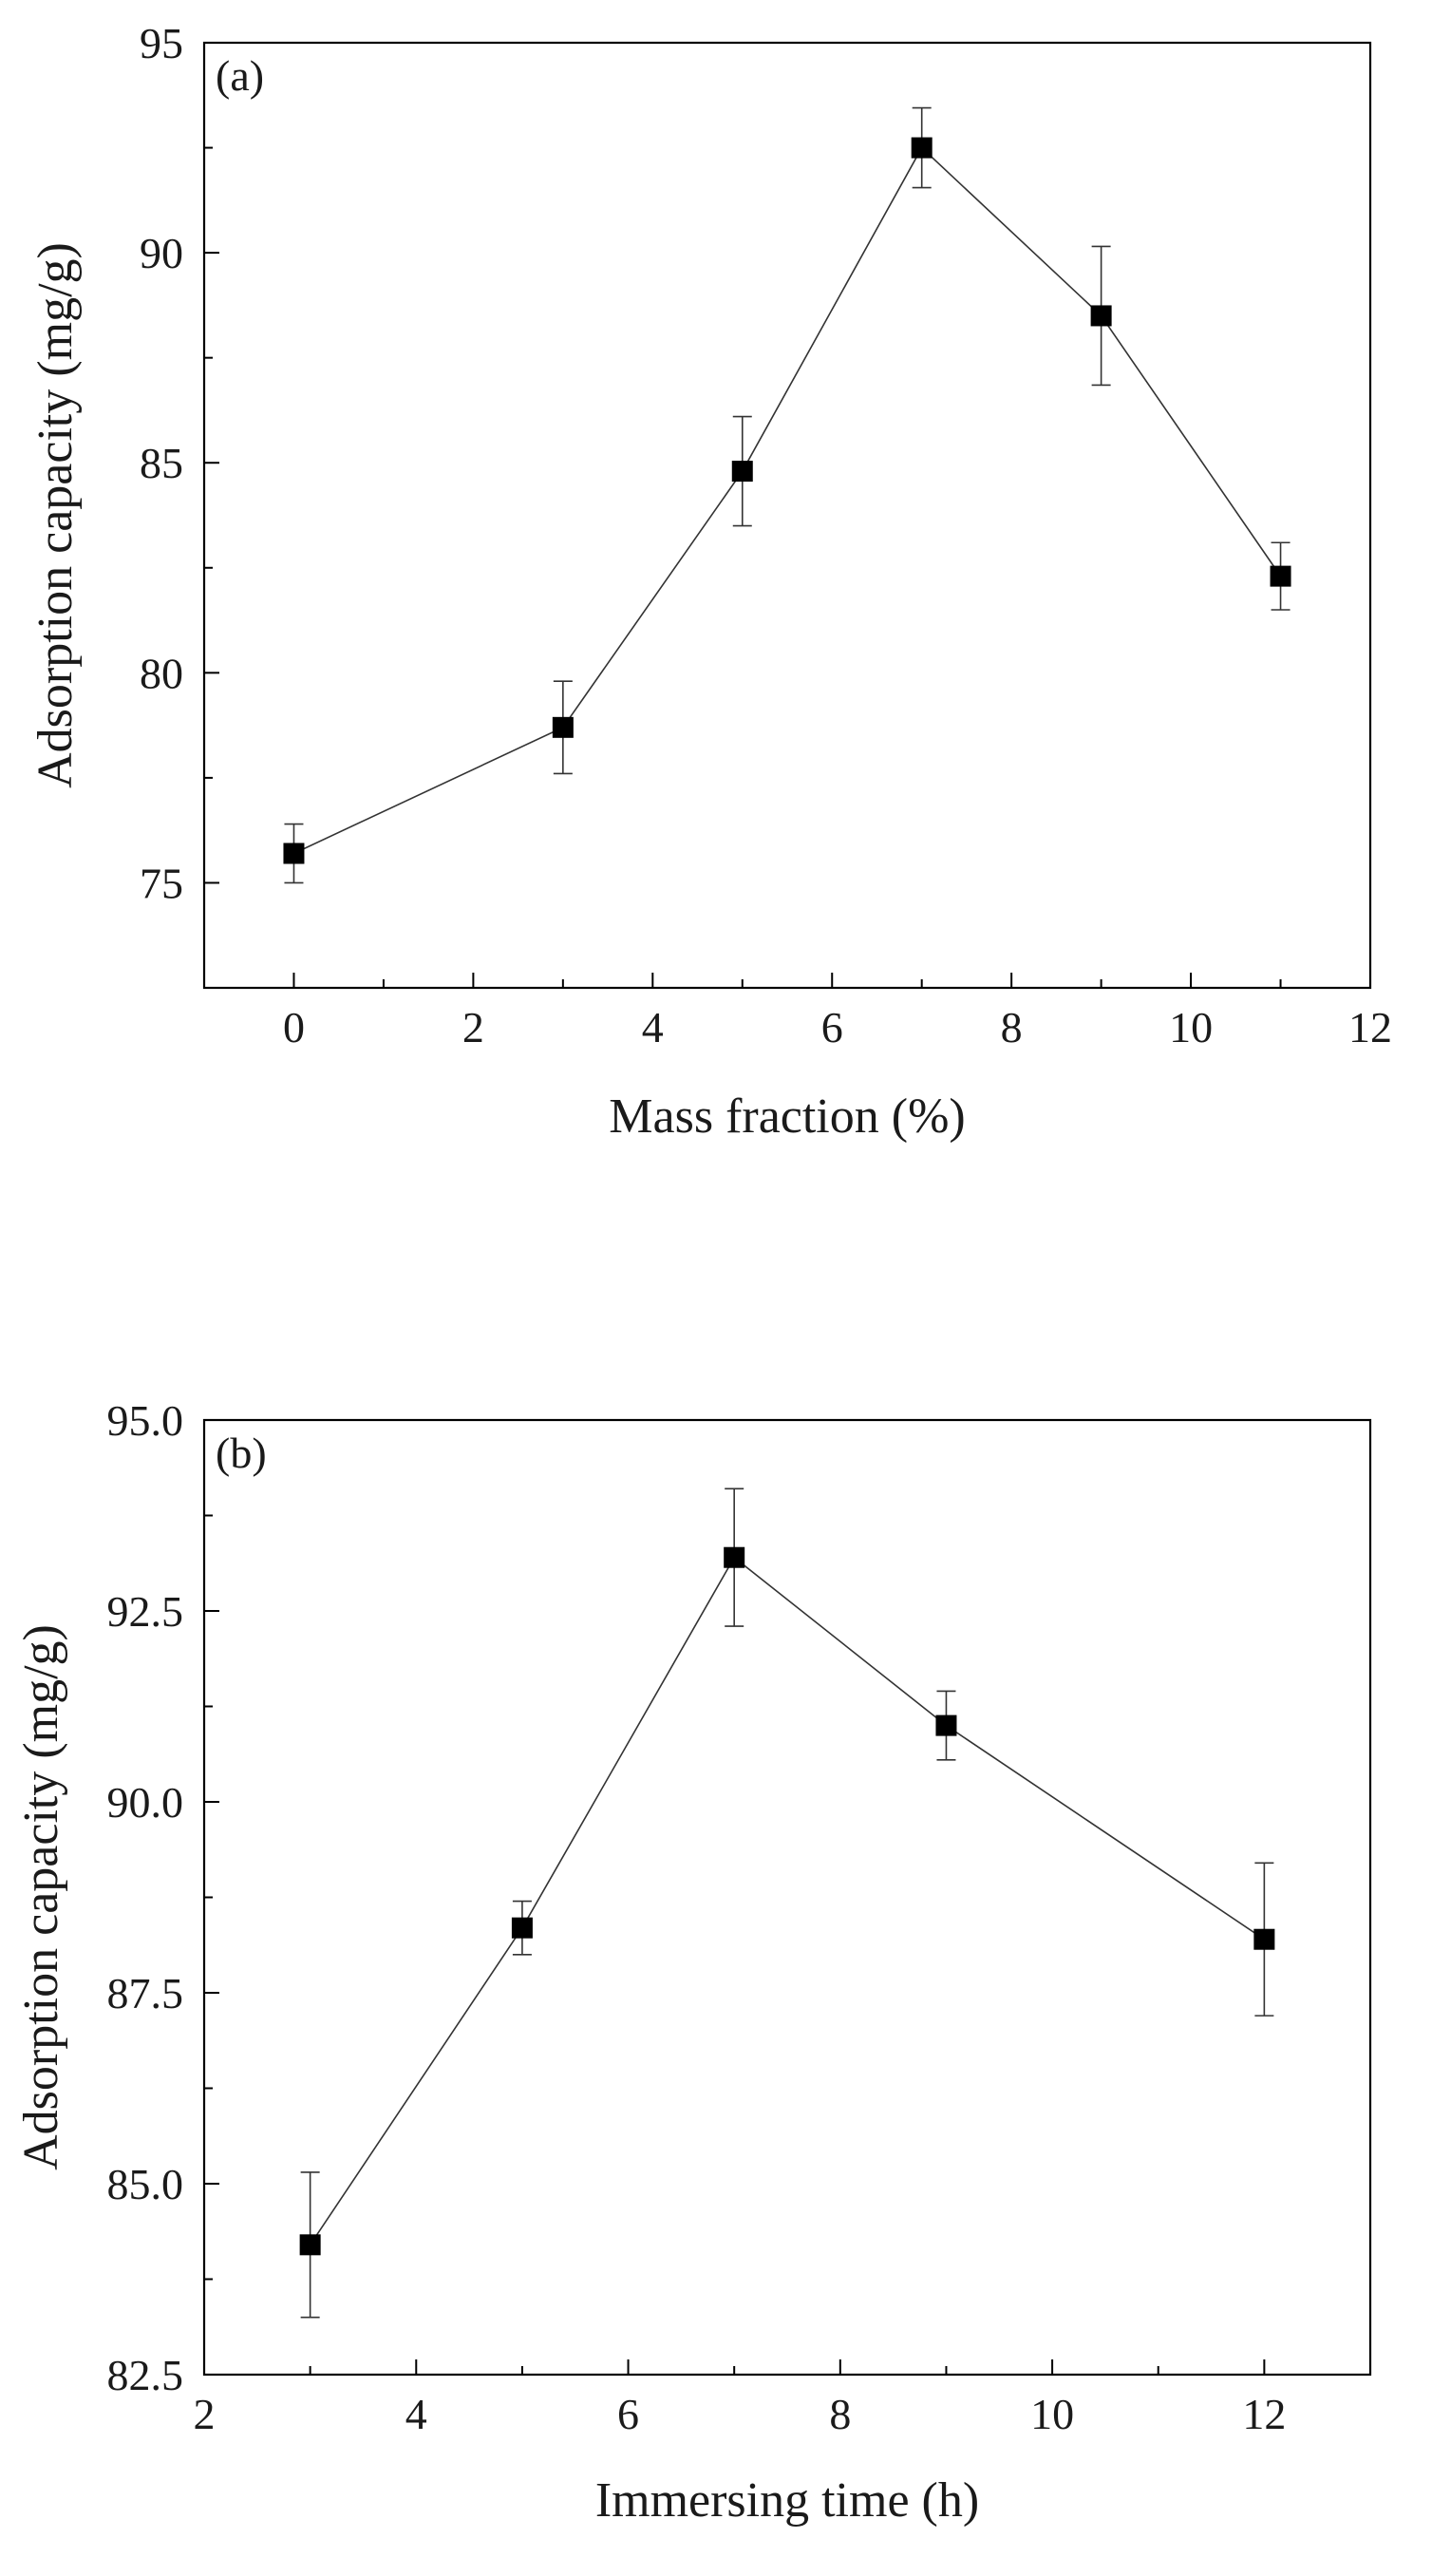 The width and height of the screenshot is (1432, 2576). What do you see at coordinates (161, 253) in the screenshot?
I see `y-tick-label: 90` at bounding box center [161, 253].